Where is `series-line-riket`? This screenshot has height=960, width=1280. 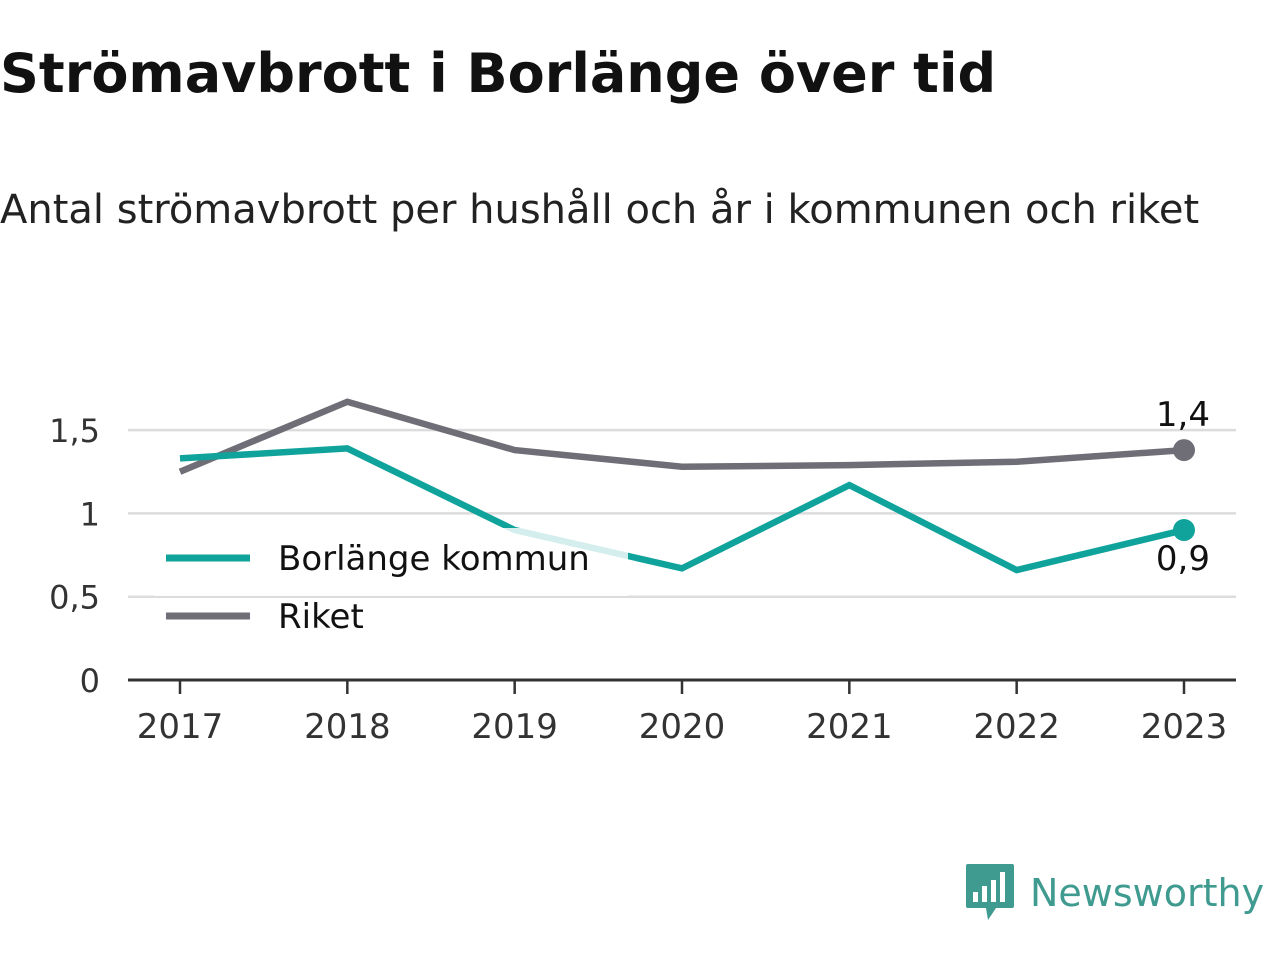
series-line-riket is located at coordinates (681, 436).